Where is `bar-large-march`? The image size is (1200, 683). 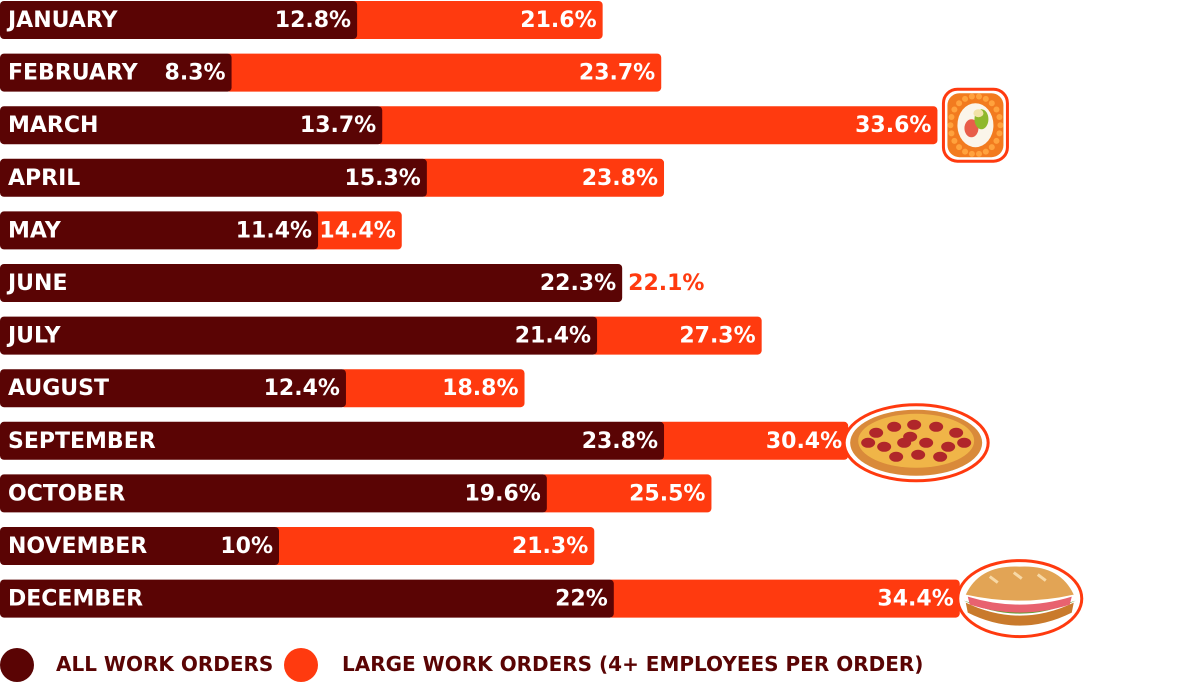 bar-large-march is located at coordinates (657, 125).